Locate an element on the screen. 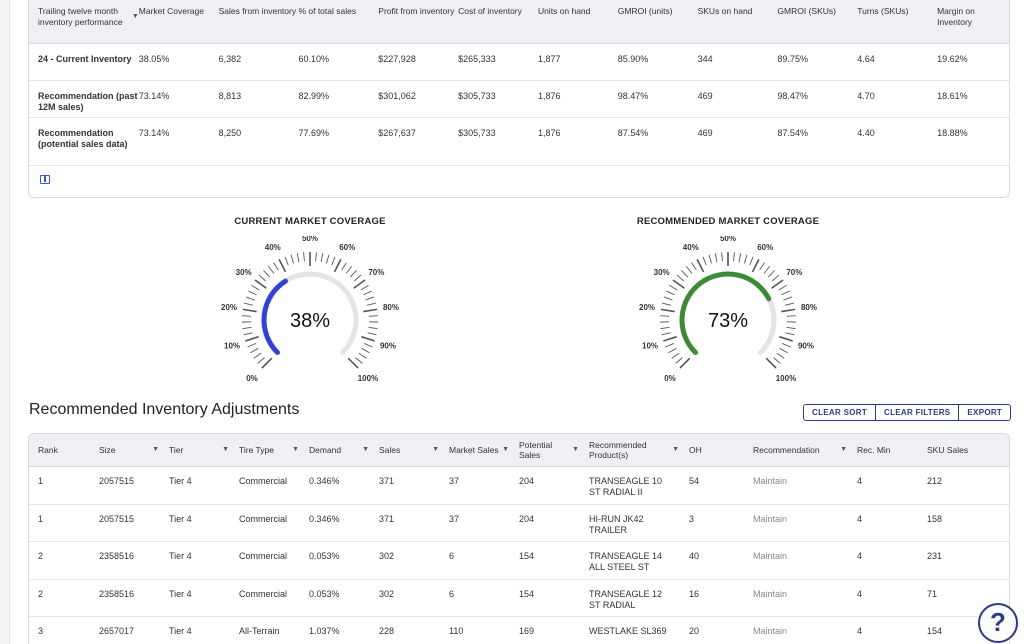 This screenshot has width=1024, height=644. recommended-header-1: Size ▼ is located at coordinates (134, 450).